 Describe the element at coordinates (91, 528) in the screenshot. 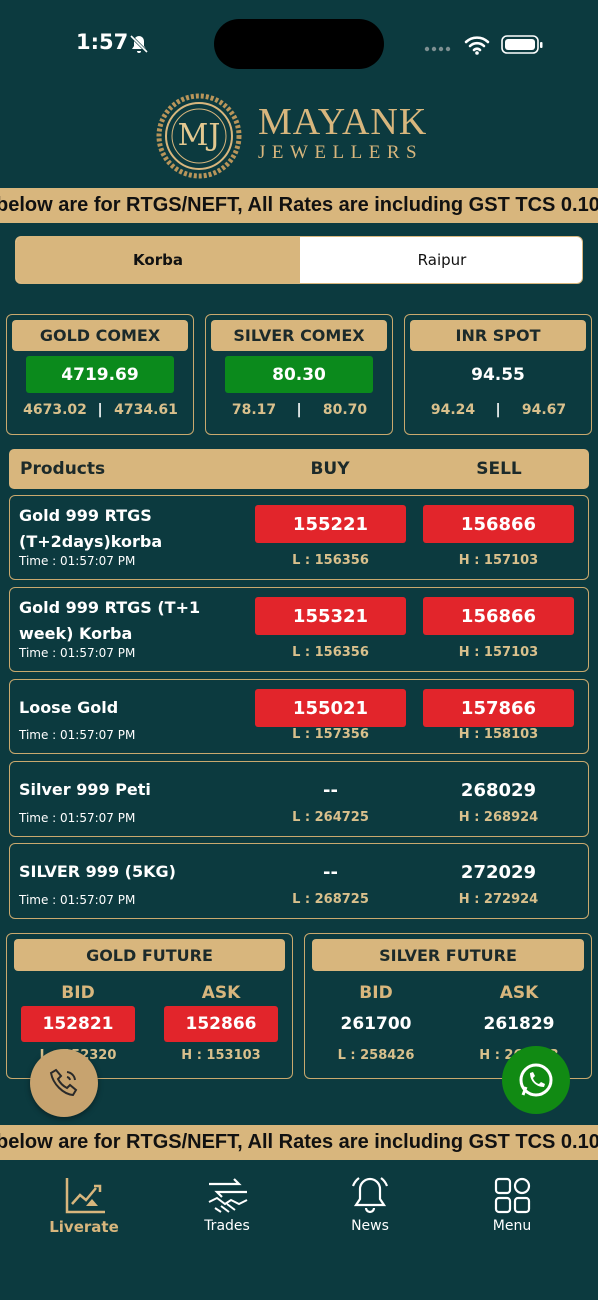

I see `product-name: Gold 999 RTGS (T+2days)korba` at that location.